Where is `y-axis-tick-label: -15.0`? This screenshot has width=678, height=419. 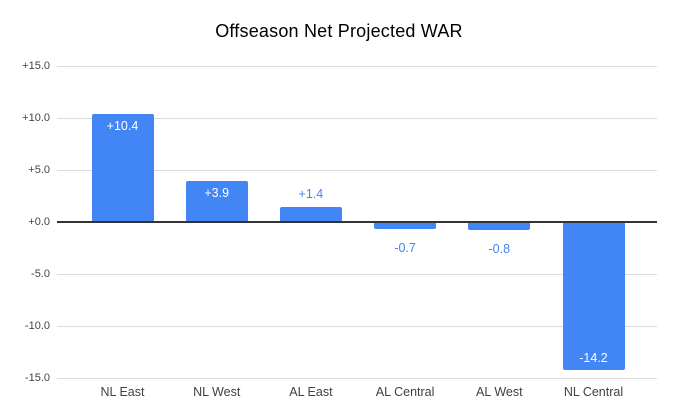
y-axis-tick-label: -15.0 is located at coordinates (37, 377).